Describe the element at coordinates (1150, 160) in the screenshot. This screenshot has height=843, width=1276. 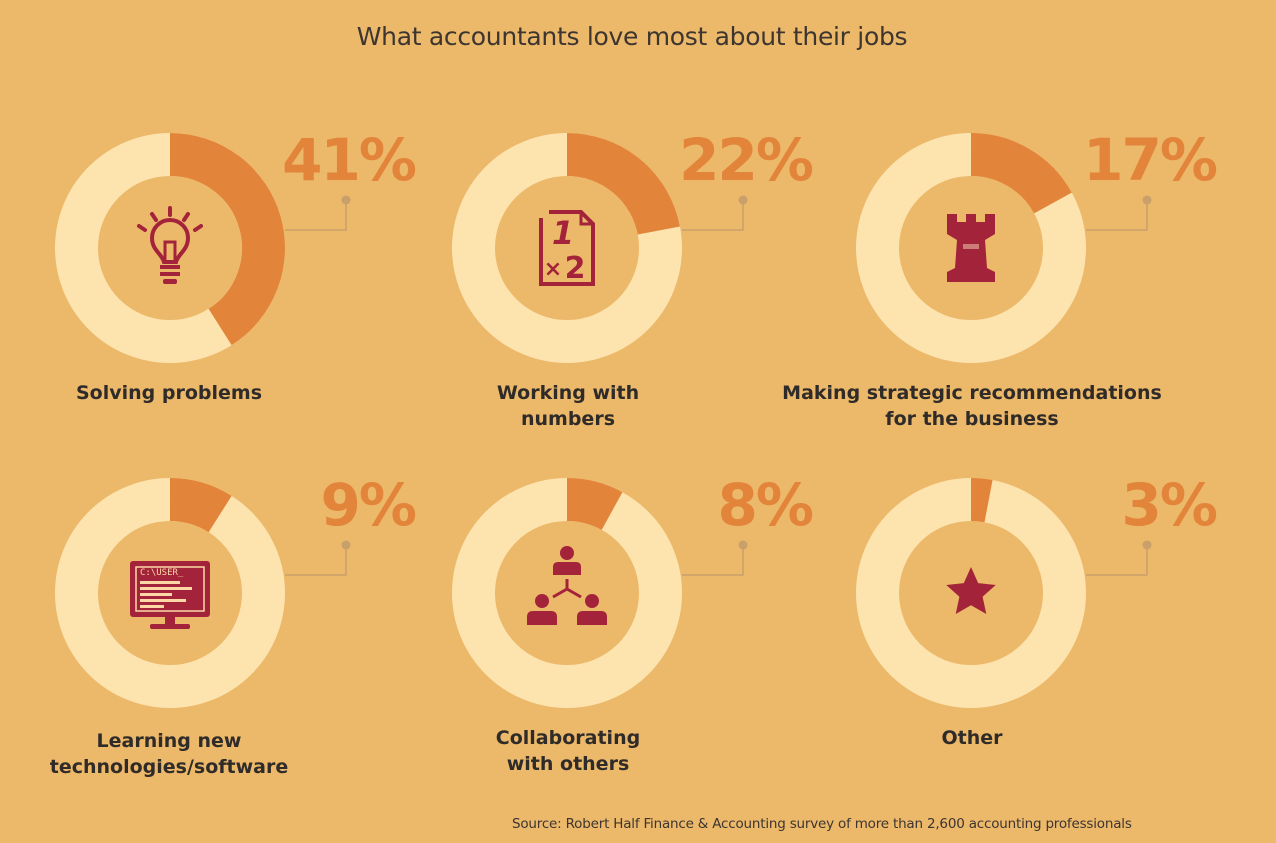
I see `percentage-value: 17%` at that location.